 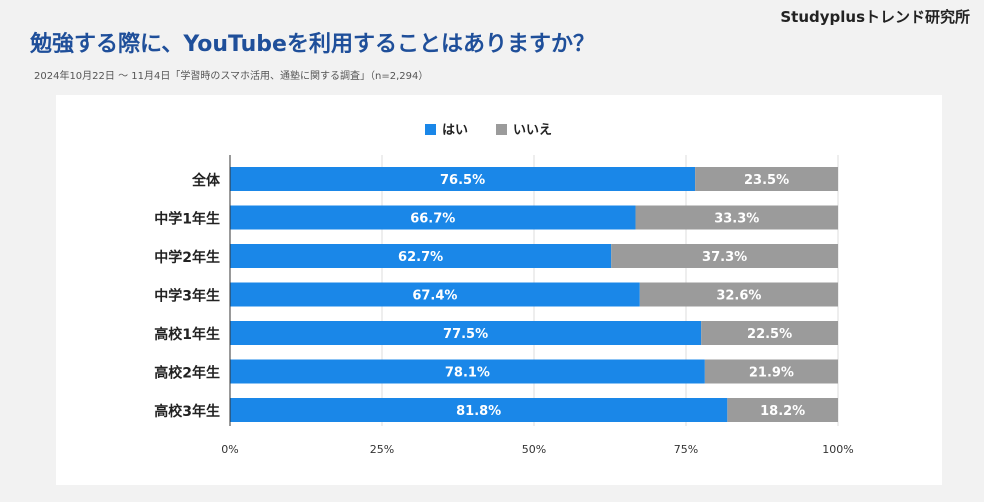 I want to click on data-label: 22.5%, so click(x=769, y=334).